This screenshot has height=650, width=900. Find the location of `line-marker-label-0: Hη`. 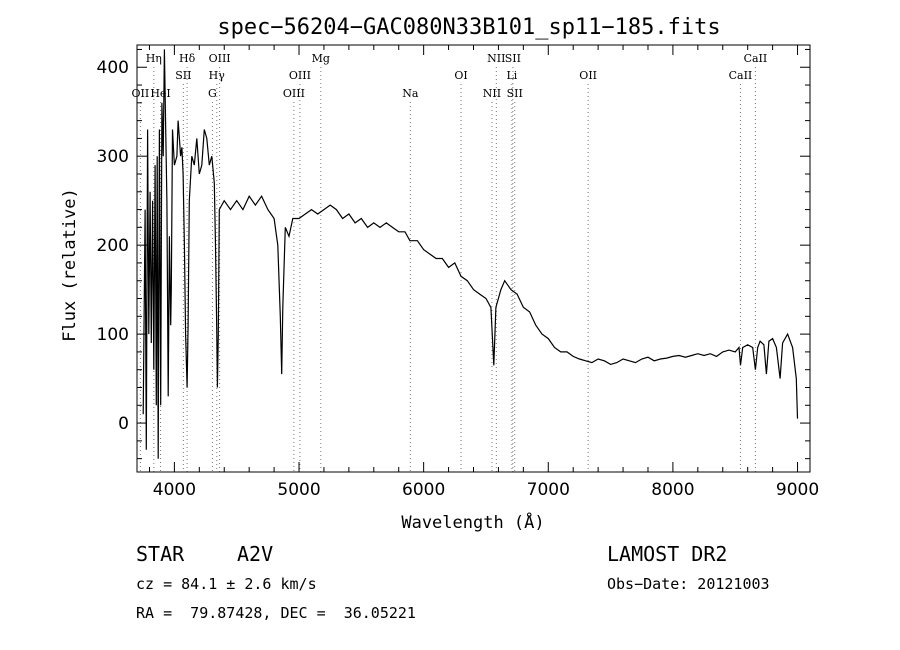

line-marker-label-0: Hη is located at coordinates (154, 58).